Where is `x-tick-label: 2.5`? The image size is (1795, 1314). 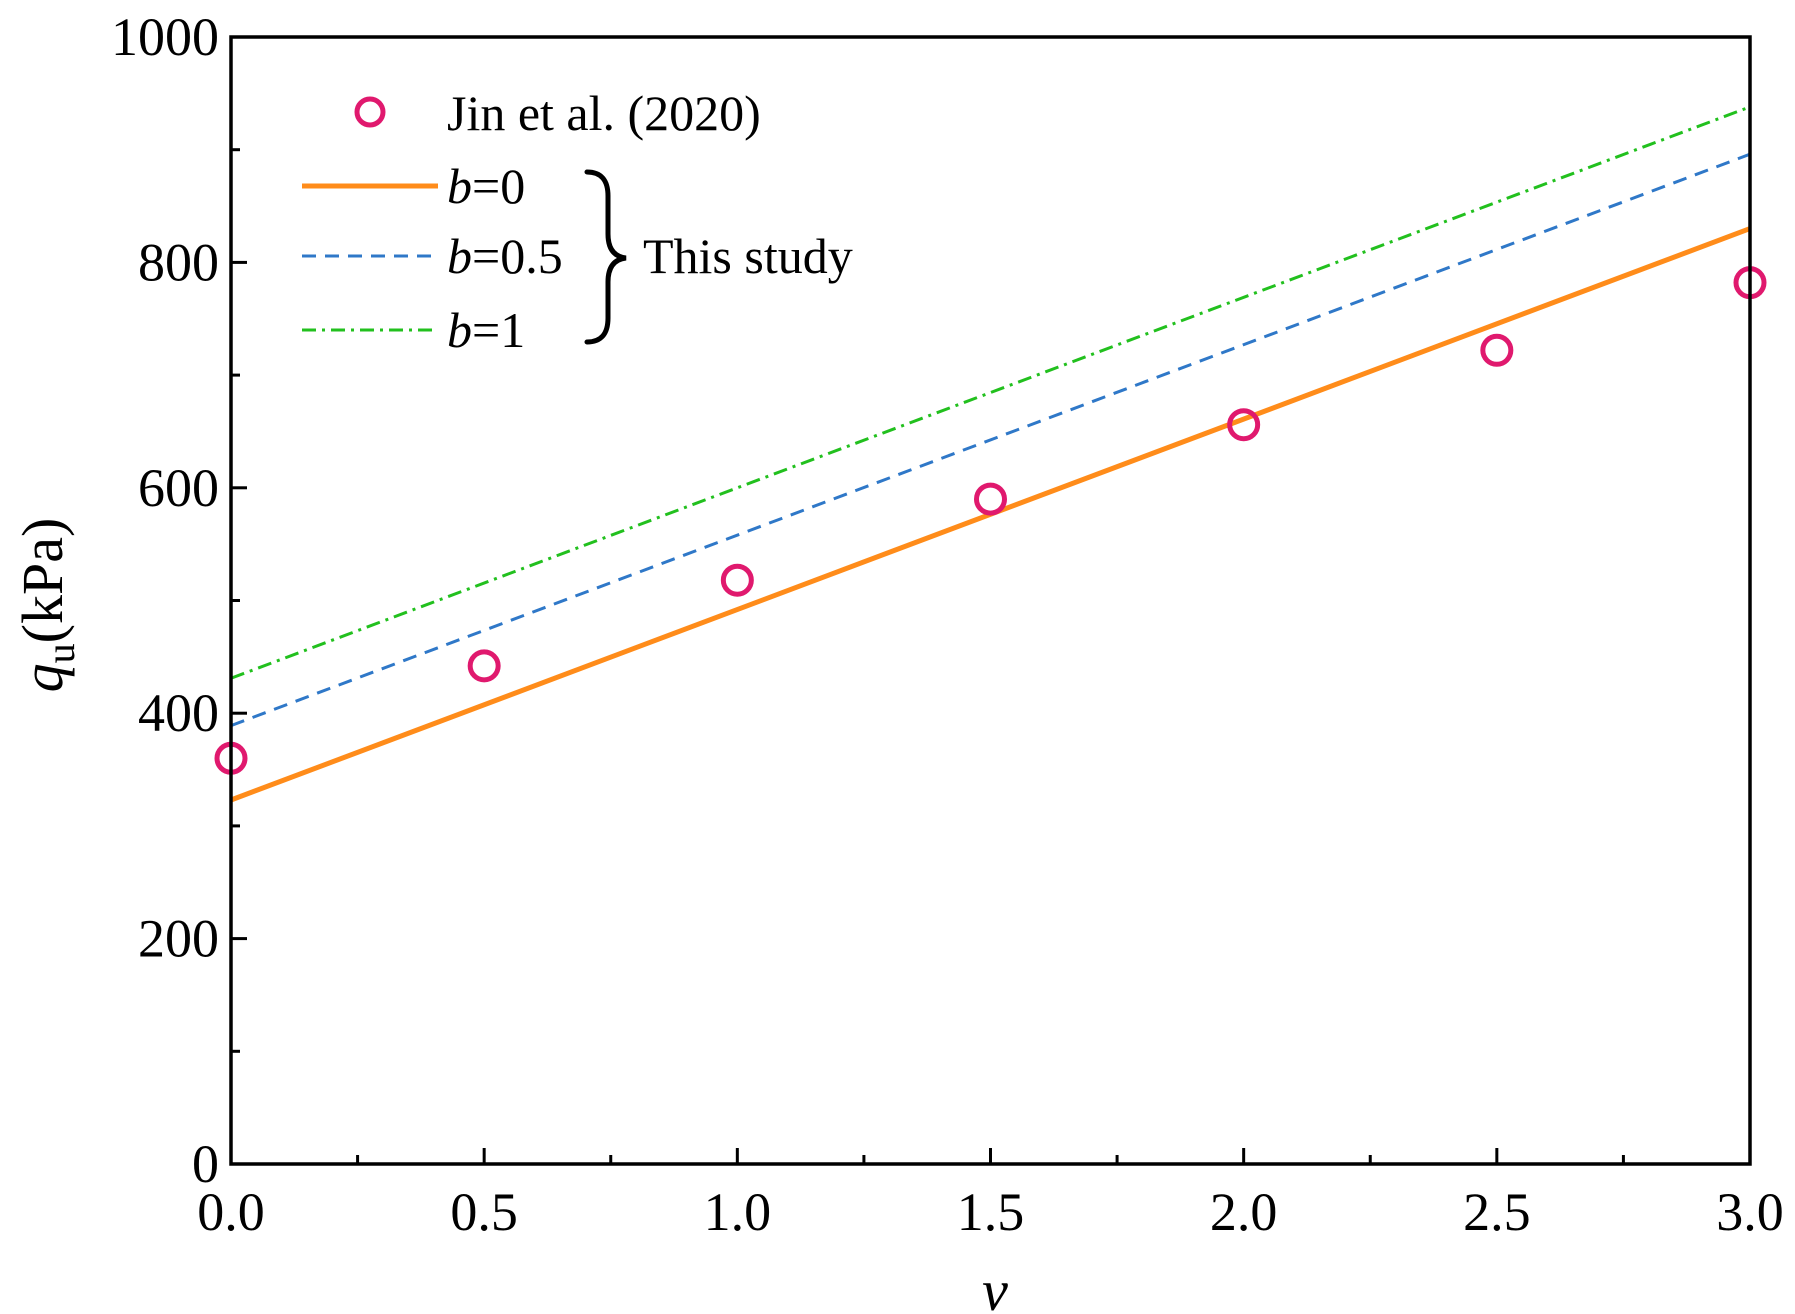
x-tick-label: 2.5 is located at coordinates (1497, 1212).